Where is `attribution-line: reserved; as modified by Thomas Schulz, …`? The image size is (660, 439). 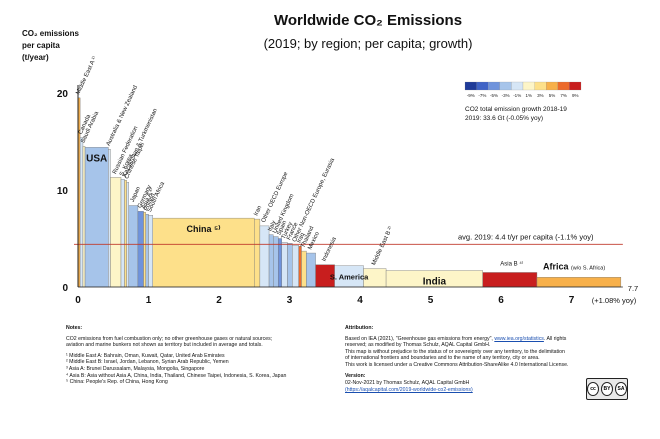 attribution-line: reserved; as modified by Thomas Schulz, … is located at coordinates (418, 345).